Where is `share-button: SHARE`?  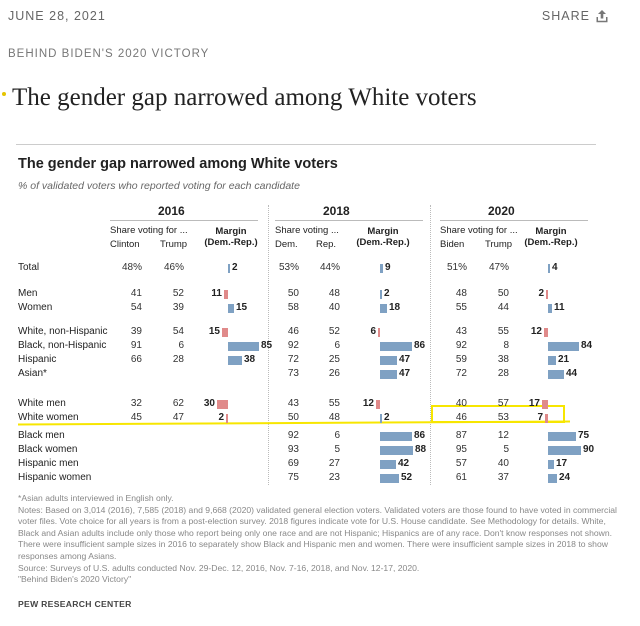 share-button: SHARE is located at coordinates (575, 16).